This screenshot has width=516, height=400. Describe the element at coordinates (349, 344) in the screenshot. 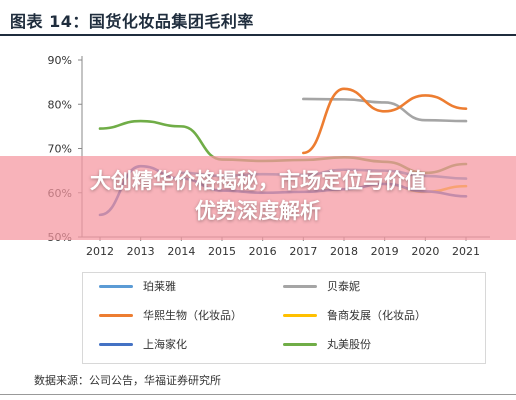

I see `legend-label: 丸美股份` at that location.